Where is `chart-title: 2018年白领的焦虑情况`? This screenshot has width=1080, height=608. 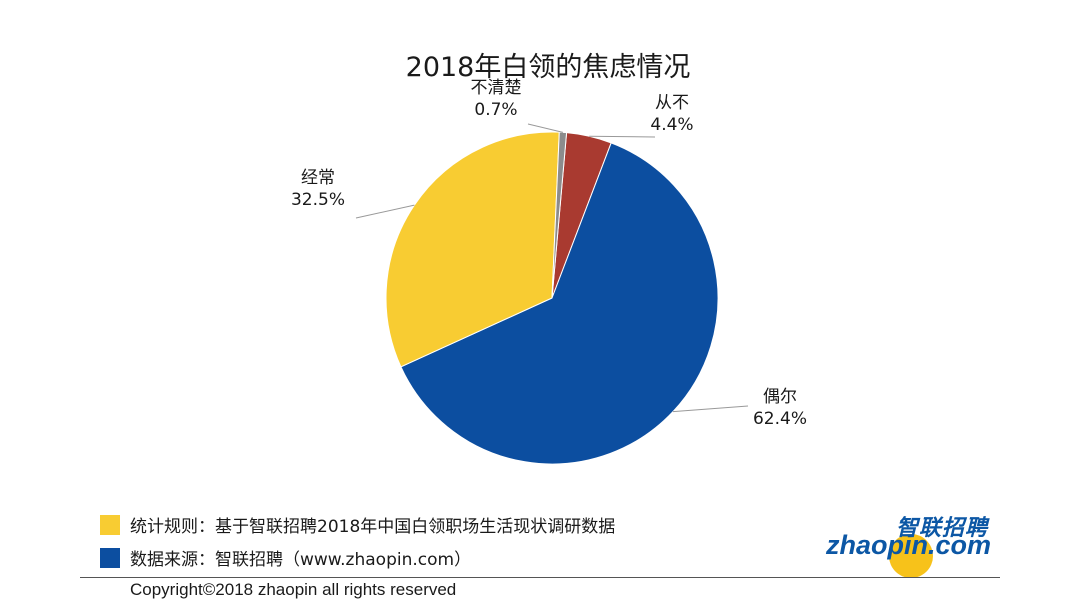
chart-title: 2018年白领的焦虑情况 is located at coordinates (548, 67).